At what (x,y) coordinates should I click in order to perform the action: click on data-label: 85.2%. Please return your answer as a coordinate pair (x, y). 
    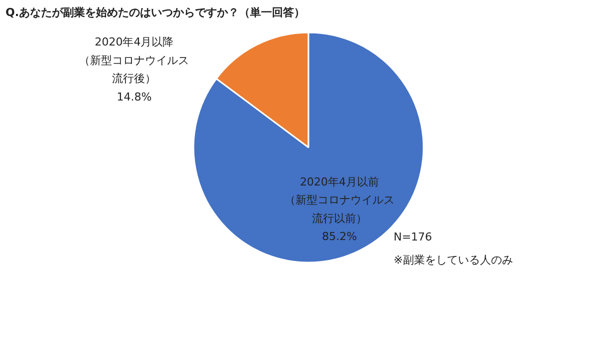
    Looking at the image, I should click on (339, 236).